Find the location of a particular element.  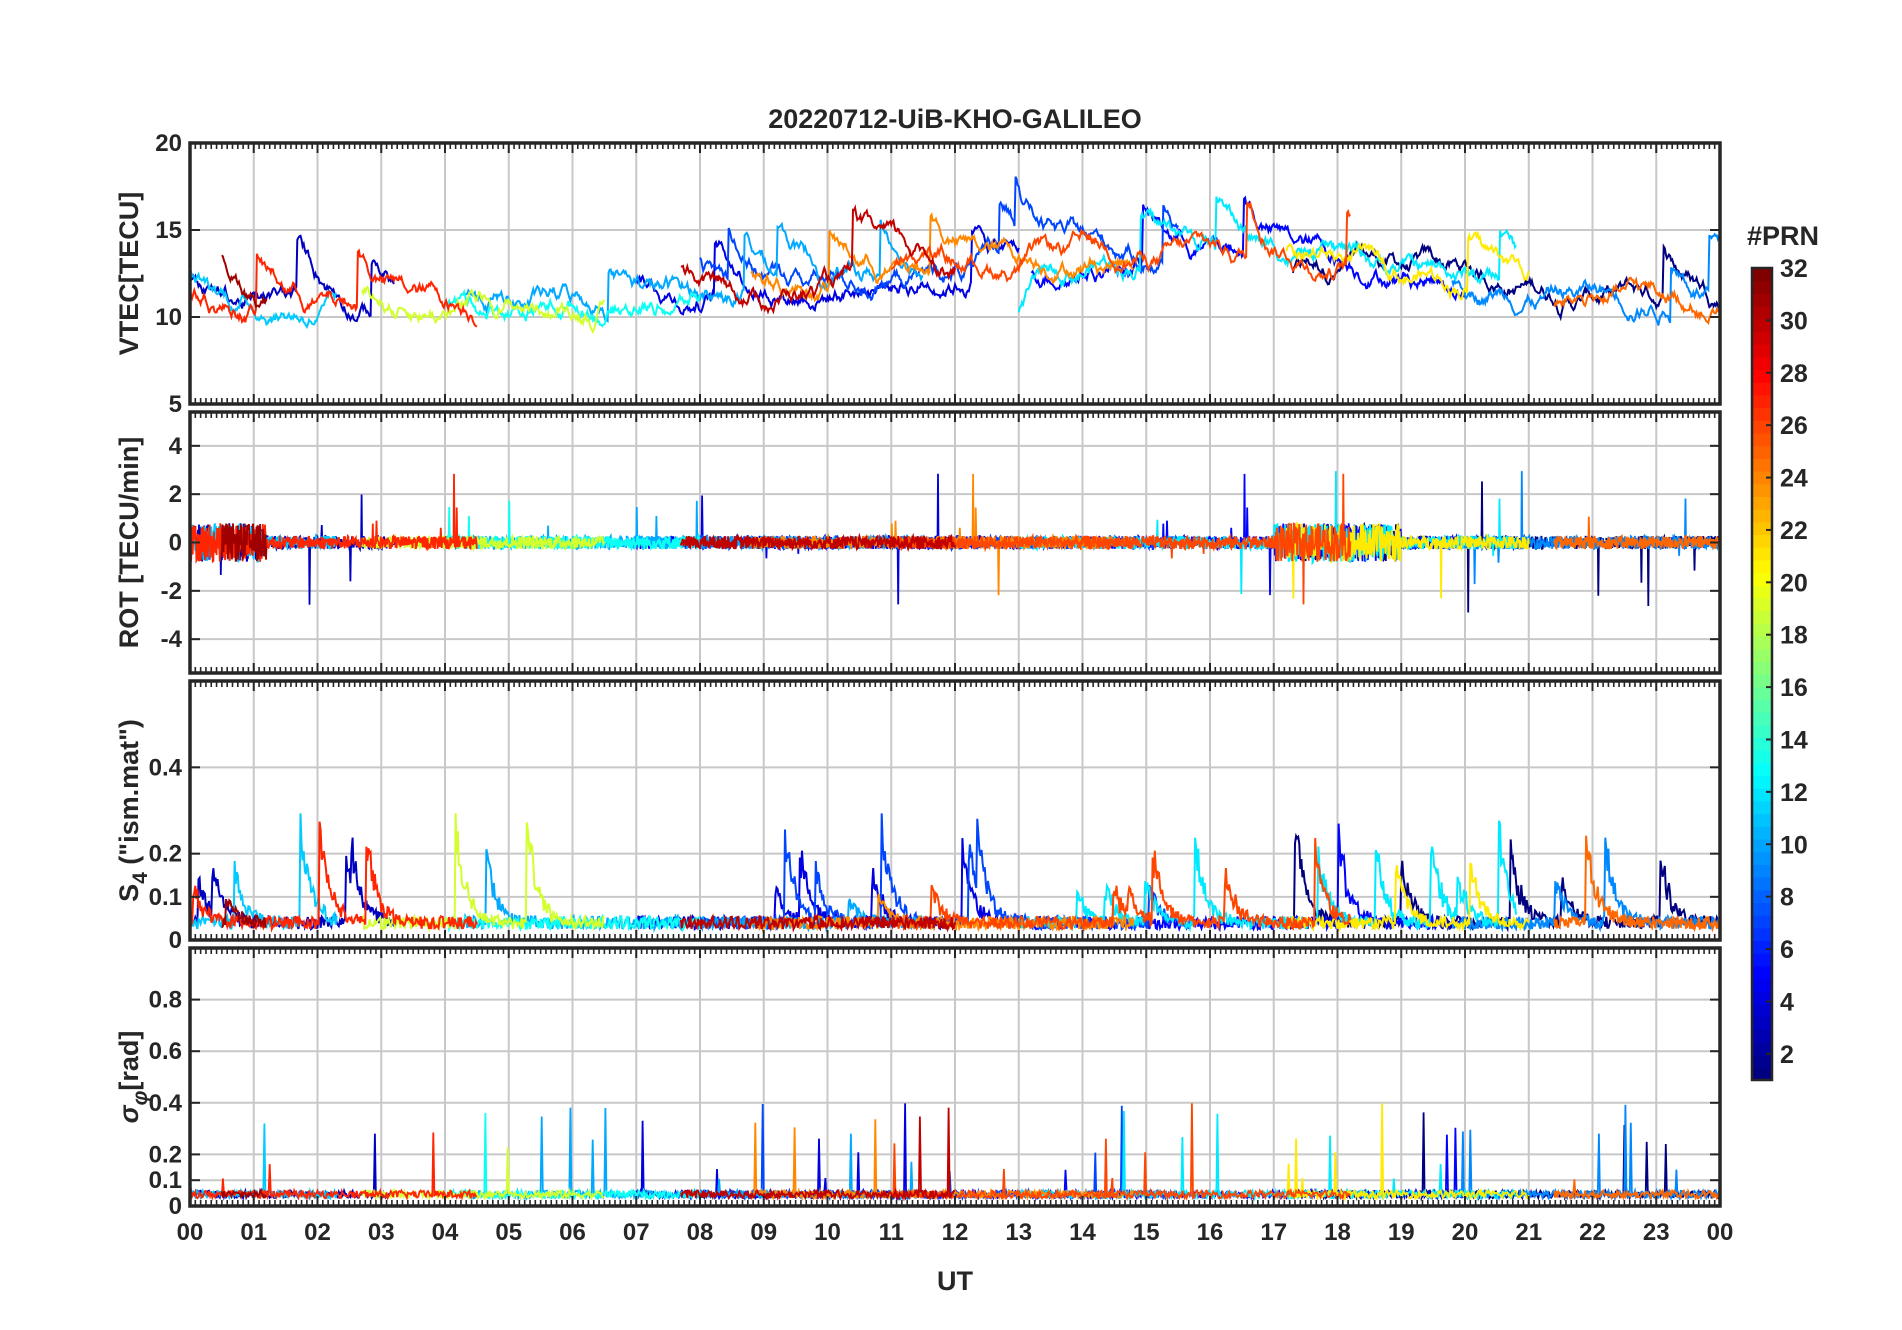

x-tick-label: 04 is located at coordinates (445, 1232).